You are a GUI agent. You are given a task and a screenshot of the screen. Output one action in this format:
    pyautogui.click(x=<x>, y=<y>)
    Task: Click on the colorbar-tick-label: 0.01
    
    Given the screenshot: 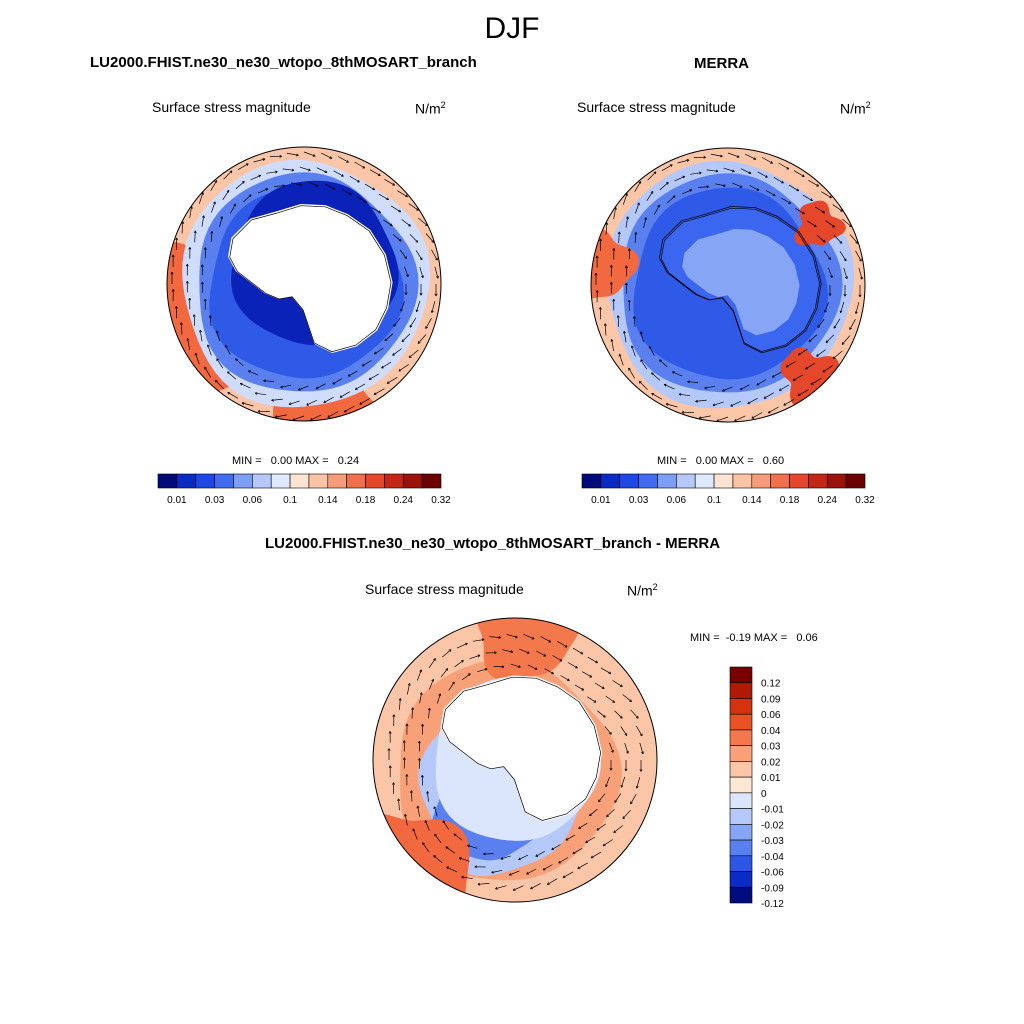 What is the action you would take?
    pyautogui.click(x=601, y=500)
    